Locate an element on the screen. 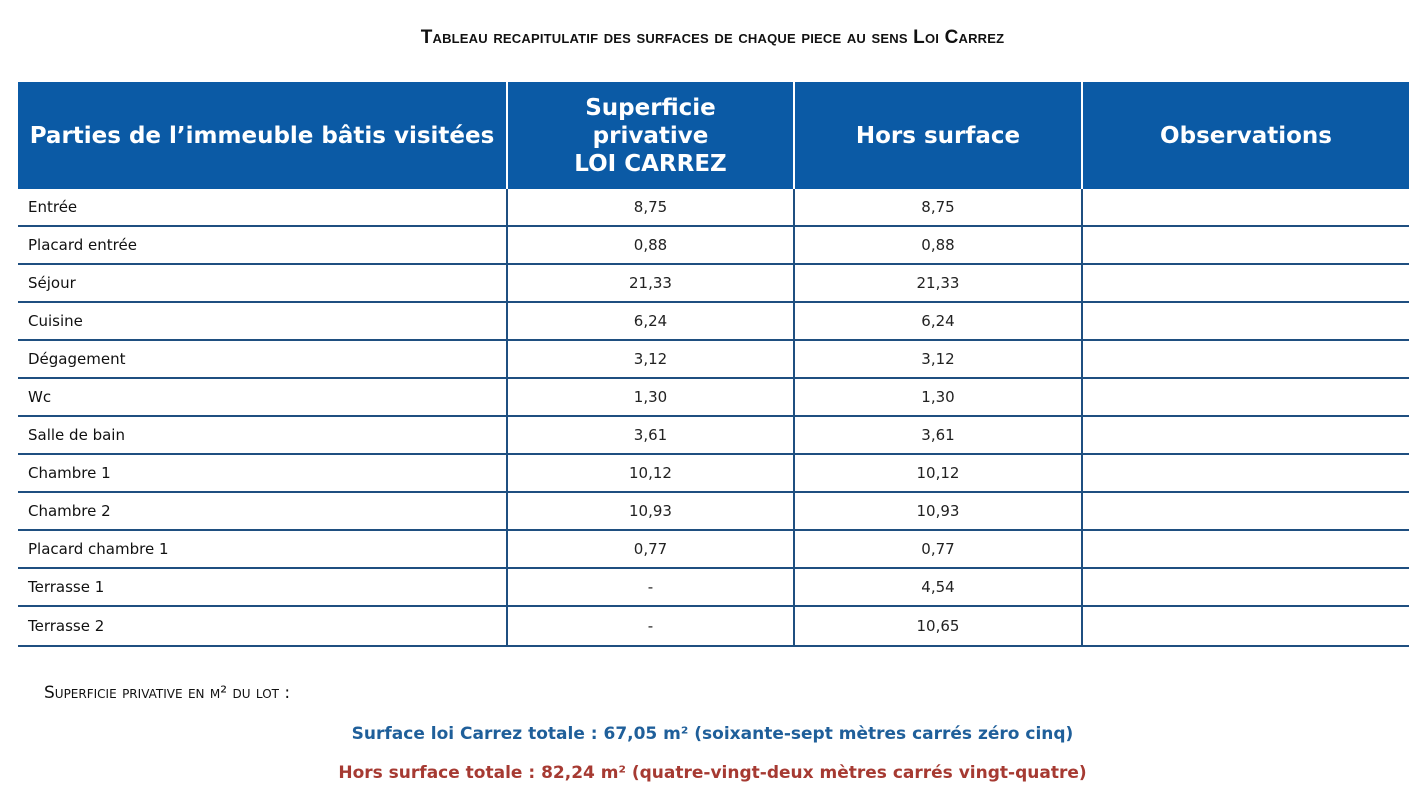  room-cell: Salle de bain is located at coordinates (263, 435).